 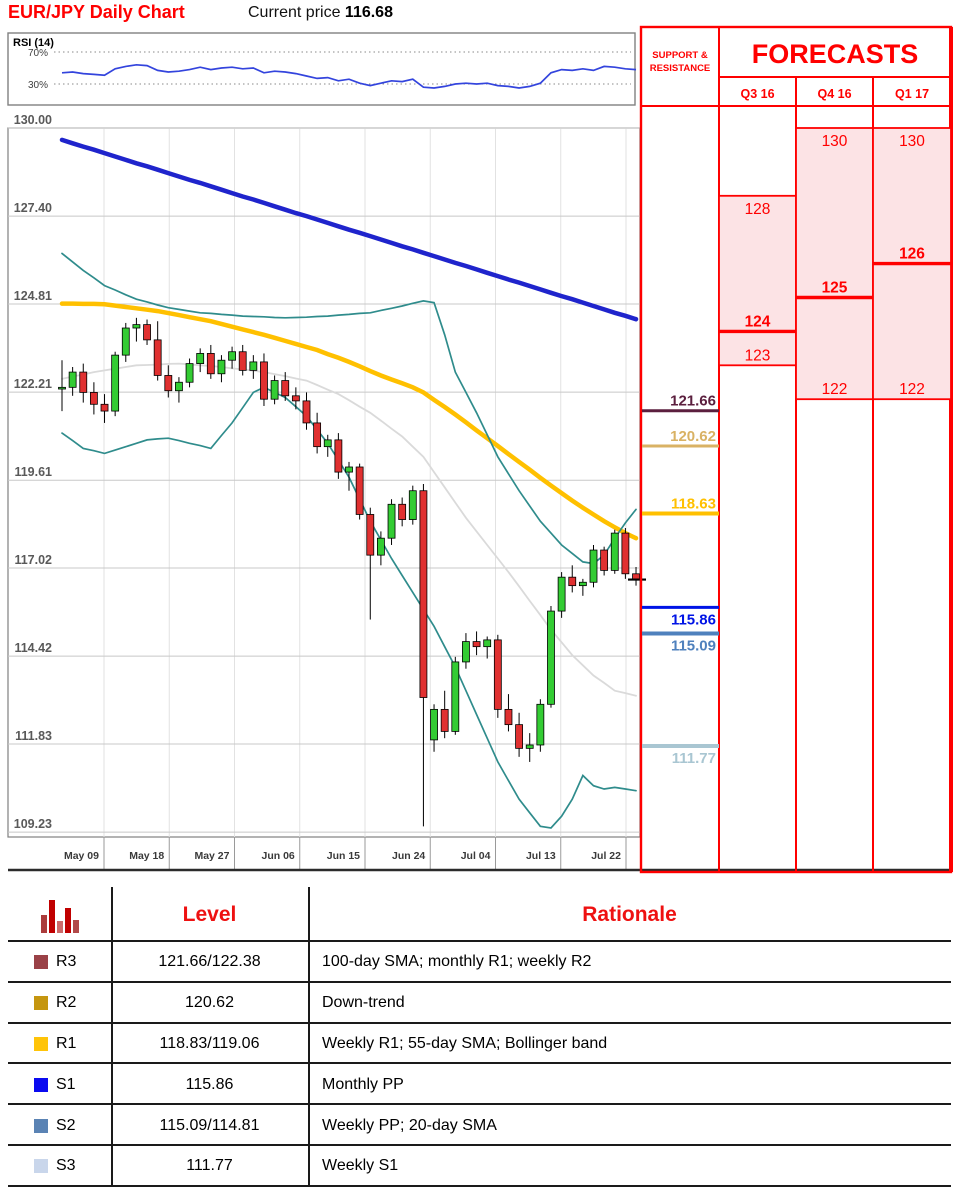 I want to click on level-id: S2, so click(x=66, y=1125).